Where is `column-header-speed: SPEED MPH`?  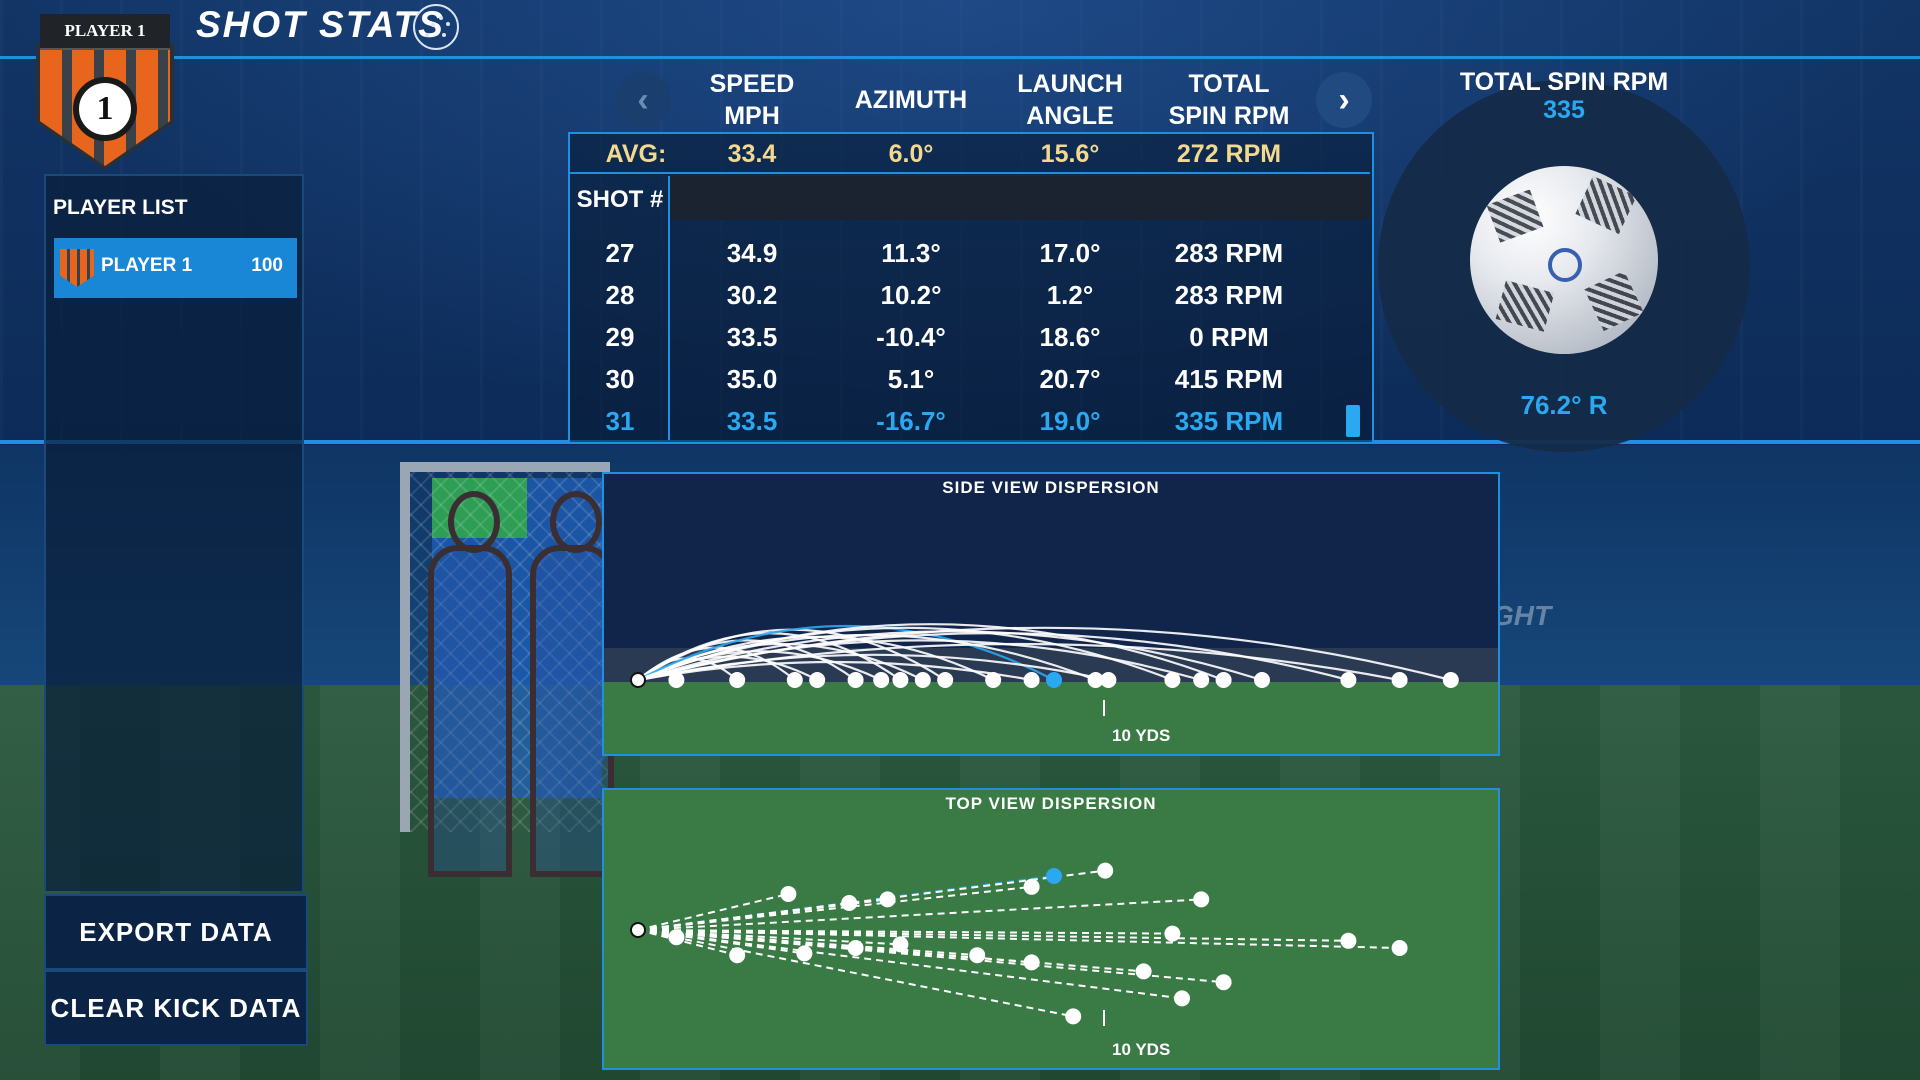 column-header-speed: SPEED MPH is located at coordinates (752, 100).